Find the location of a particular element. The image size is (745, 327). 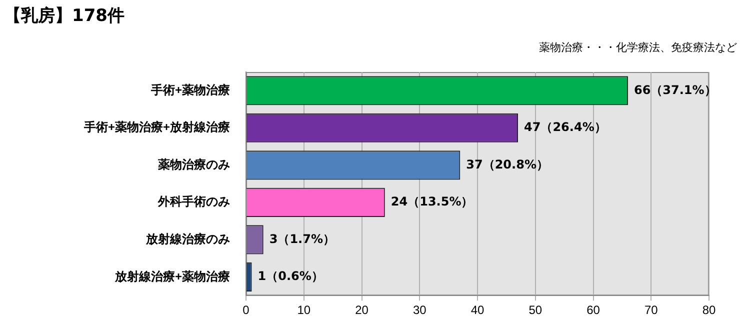

x-tick-label: 50 is located at coordinates (535, 310).